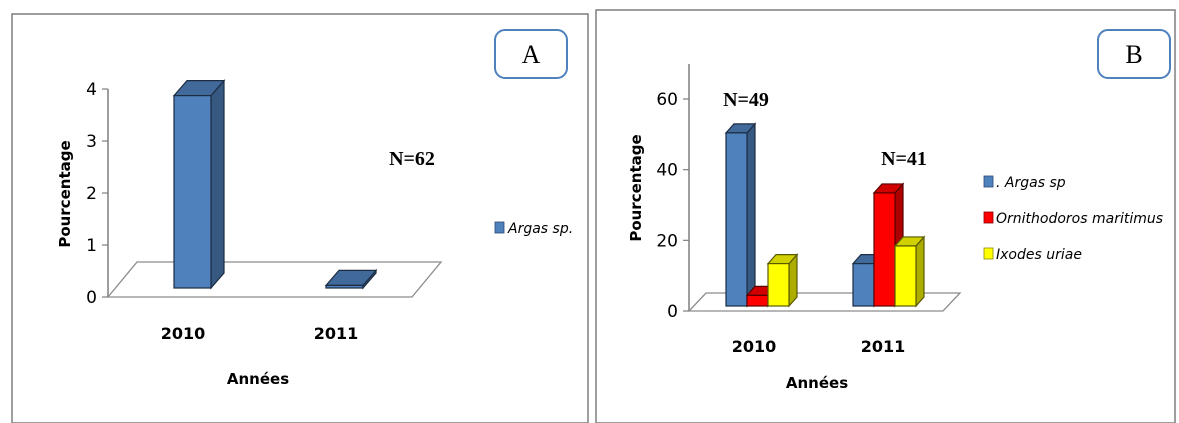  Describe the element at coordinates (351, 279) in the screenshot. I see `panel-a-bar-2011` at that location.